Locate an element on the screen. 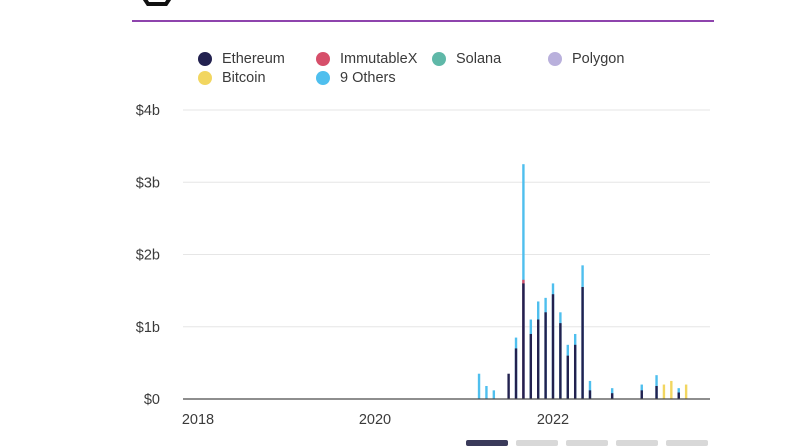  legend-label: Ethereum is located at coordinates (253, 59).